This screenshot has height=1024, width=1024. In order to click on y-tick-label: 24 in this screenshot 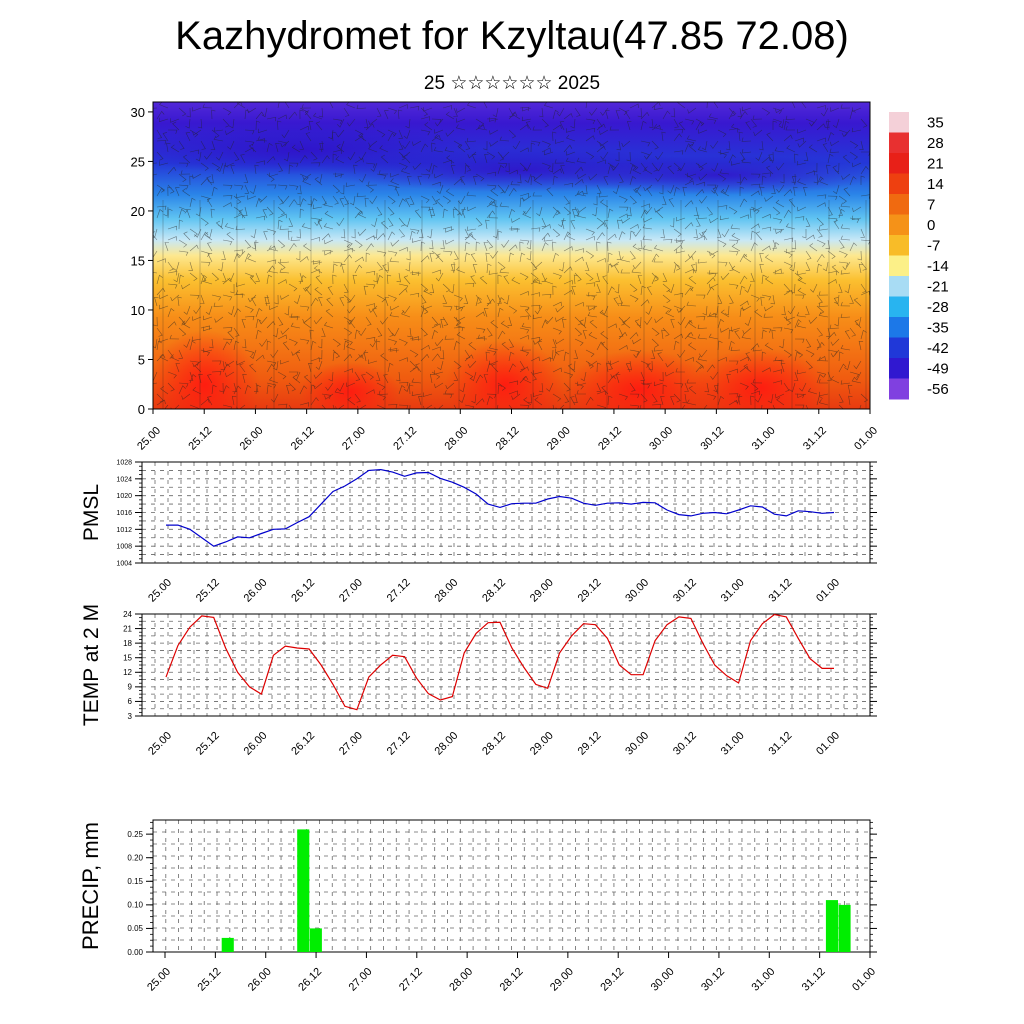, I will do `click(127, 614)`.